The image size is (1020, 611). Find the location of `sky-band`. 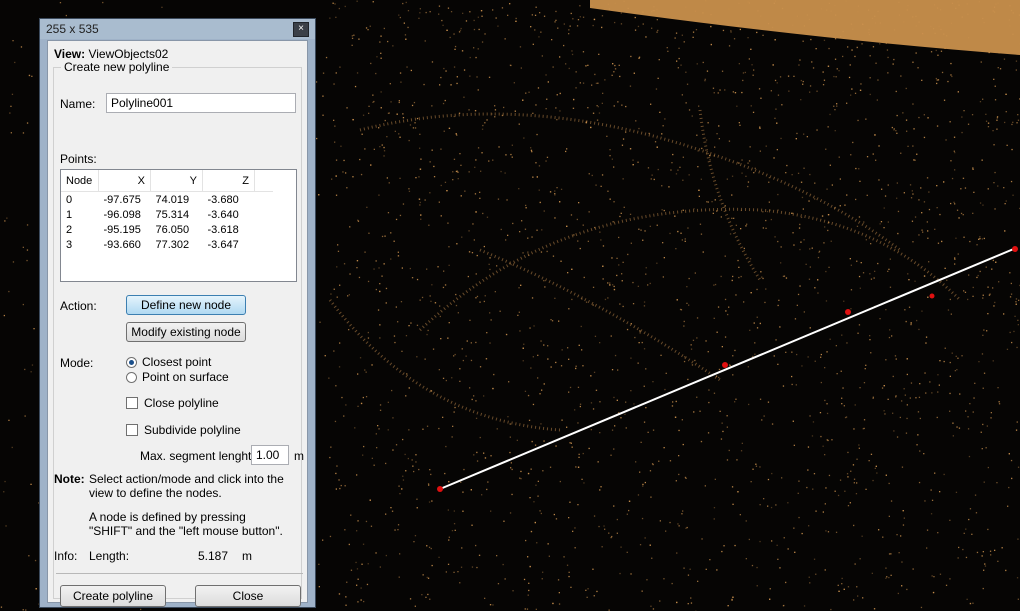

sky-band is located at coordinates (805, 27).